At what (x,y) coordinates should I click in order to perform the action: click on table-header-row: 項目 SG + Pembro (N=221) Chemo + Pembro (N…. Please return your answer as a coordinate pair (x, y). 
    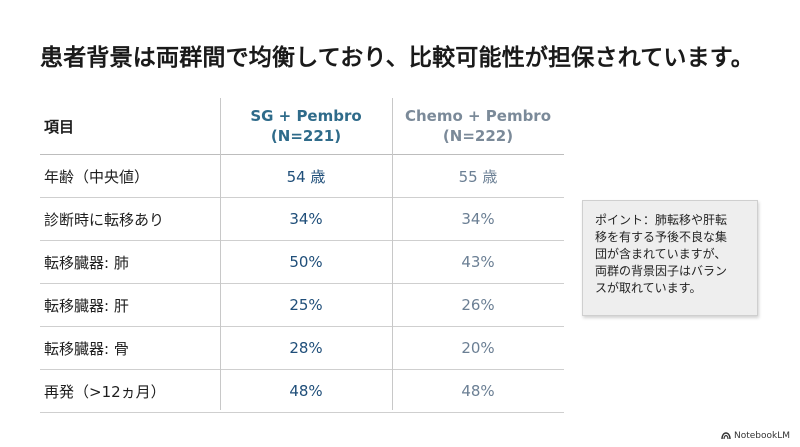
    Looking at the image, I should click on (302, 126).